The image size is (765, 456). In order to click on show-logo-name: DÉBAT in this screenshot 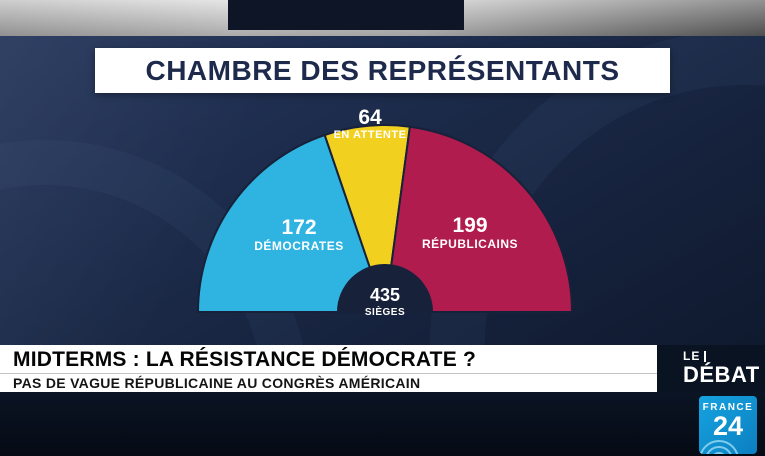, I will do `click(721, 374)`.